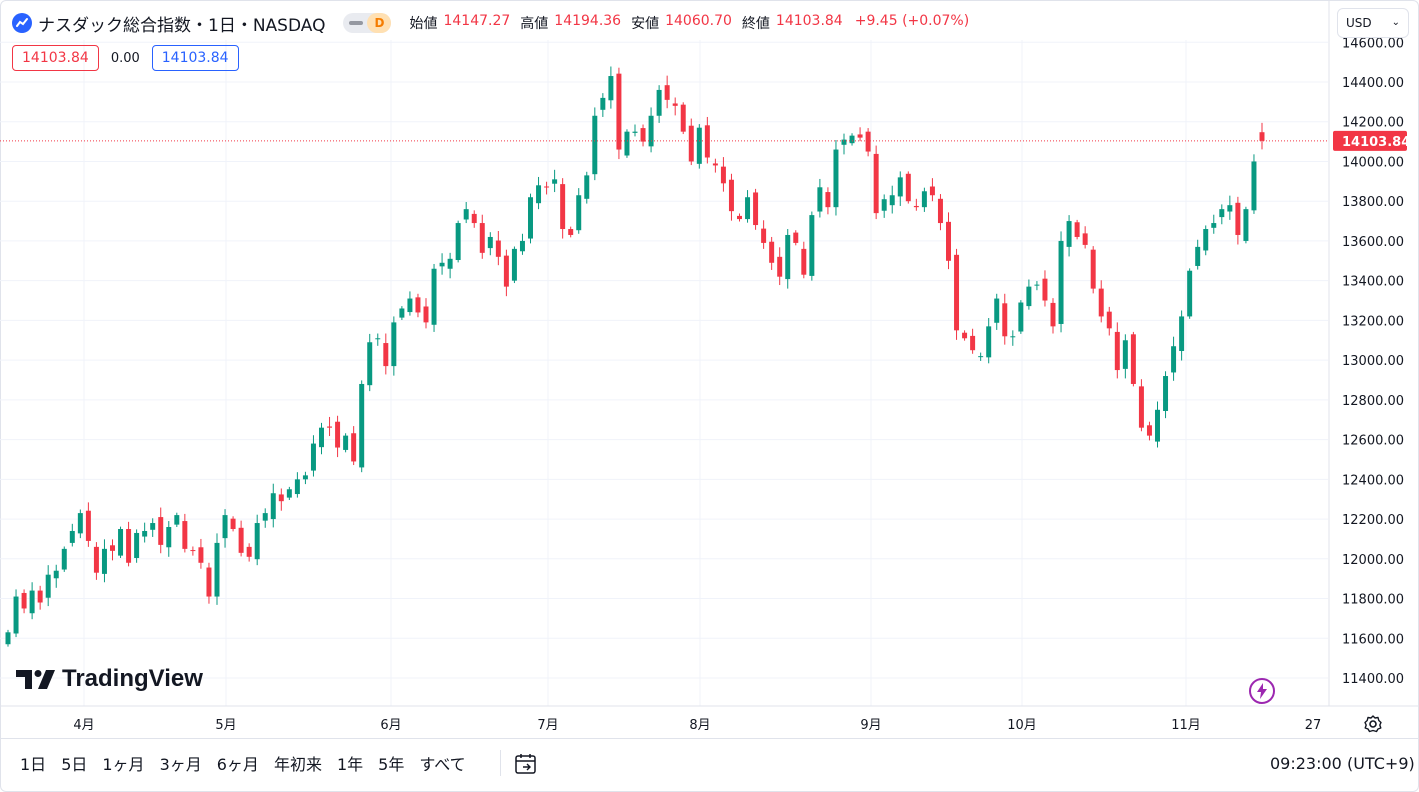 This screenshot has height=792, width=1419. What do you see at coordinates (390, 725) in the screenshot?
I see `x-tick-label: 6月` at bounding box center [390, 725].